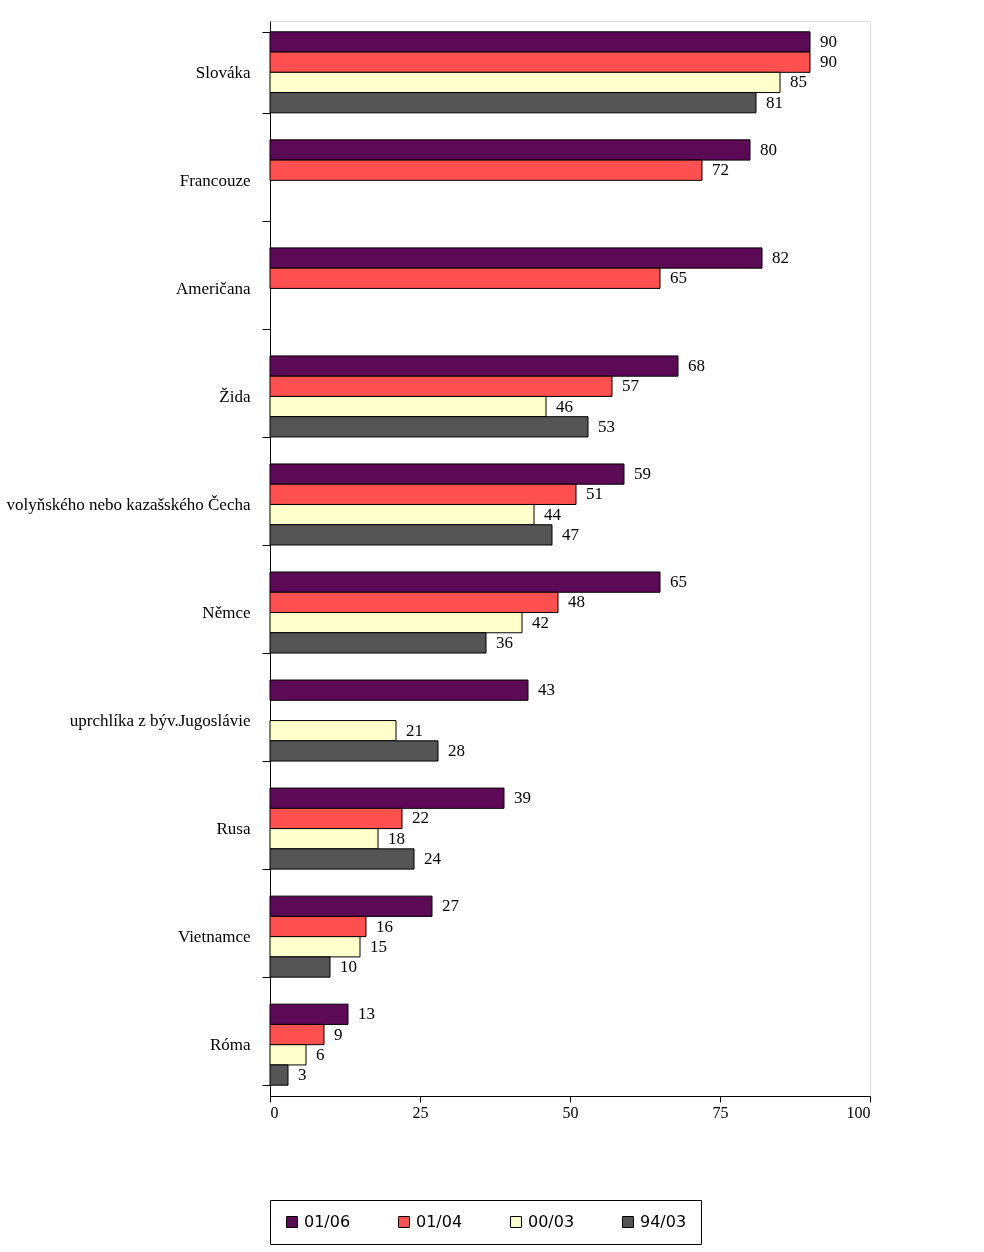  What do you see at coordinates (235, 396) in the screenshot?
I see `y-tick-label: Žida` at bounding box center [235, 396].